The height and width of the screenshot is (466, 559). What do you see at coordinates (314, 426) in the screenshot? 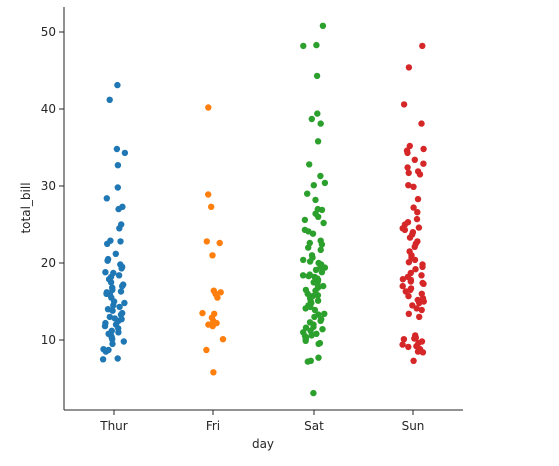
I see `x-tick-label: Sat` at bounding box center [314, 426].